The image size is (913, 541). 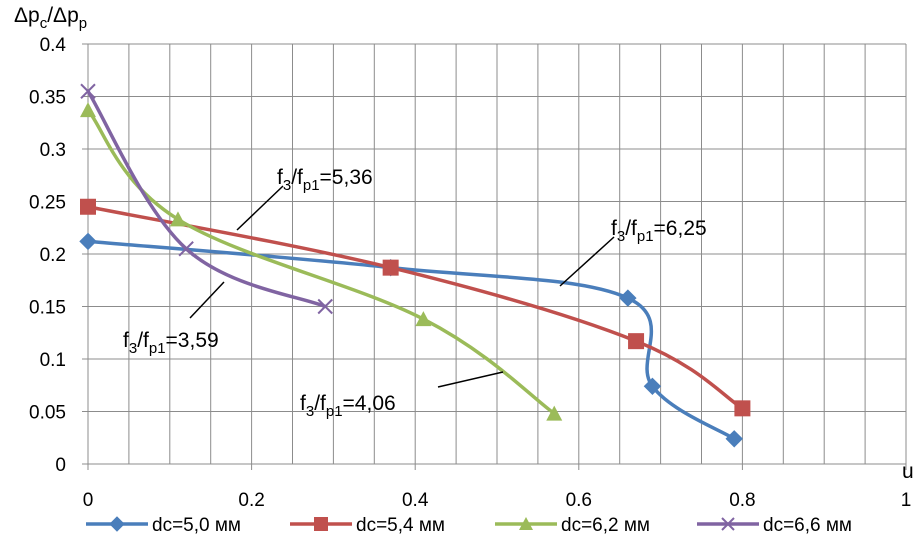 What do you see at coordinates (807, 525) in the screenshot?
I see `legend-label: dc=6,6 мм` at bounding box center [807, 525].